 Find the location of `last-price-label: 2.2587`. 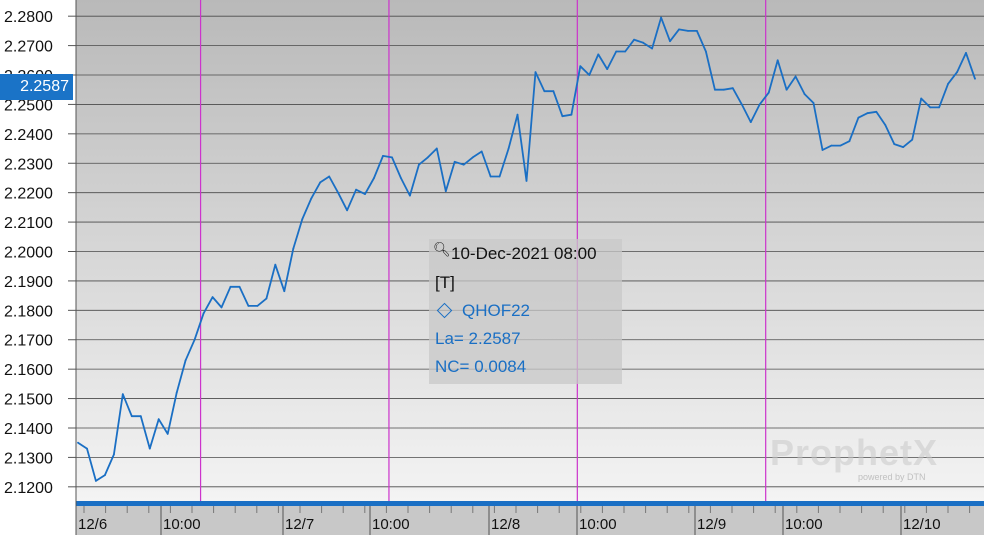

last-price-label: 2.2587 is located at coordinates (36, 87).